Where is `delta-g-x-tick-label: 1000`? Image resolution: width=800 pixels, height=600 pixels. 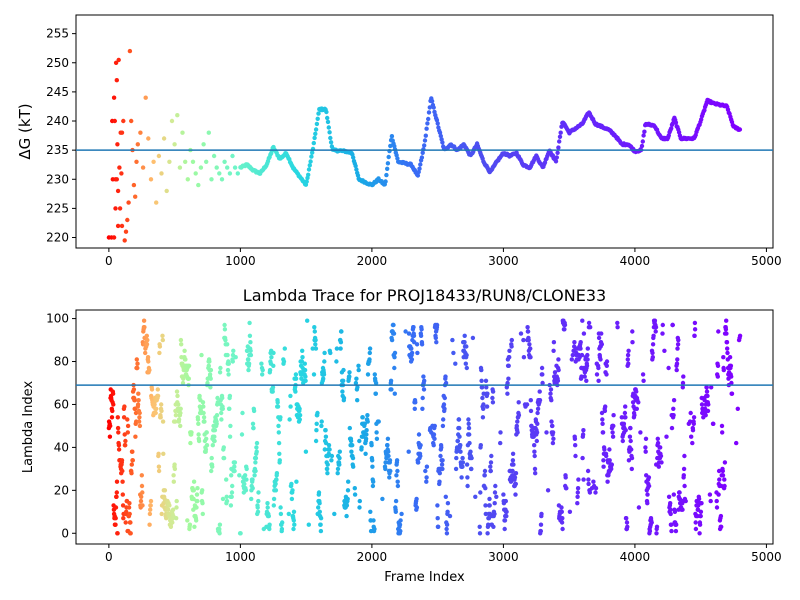
delta-g-x-tick-label: 1000 is located at coordinates (240, 261).